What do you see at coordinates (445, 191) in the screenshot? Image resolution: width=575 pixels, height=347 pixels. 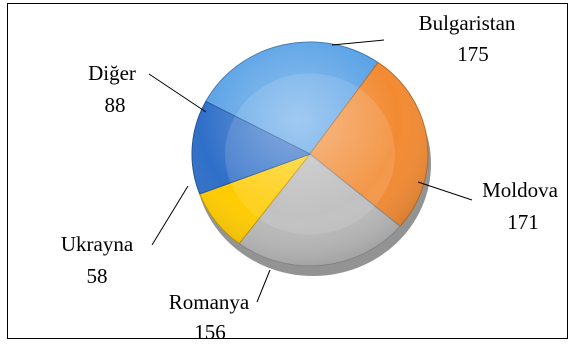 I see `leader-line-moldova` at bounding box center [445, 191].